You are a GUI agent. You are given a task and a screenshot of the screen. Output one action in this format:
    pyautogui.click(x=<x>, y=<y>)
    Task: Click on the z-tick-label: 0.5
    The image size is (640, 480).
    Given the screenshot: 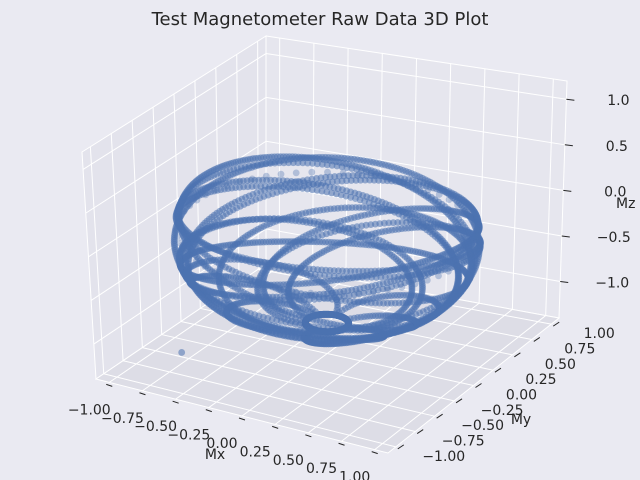 What is the action you would take?
    pyautogui.click(x=617, y=147)
    